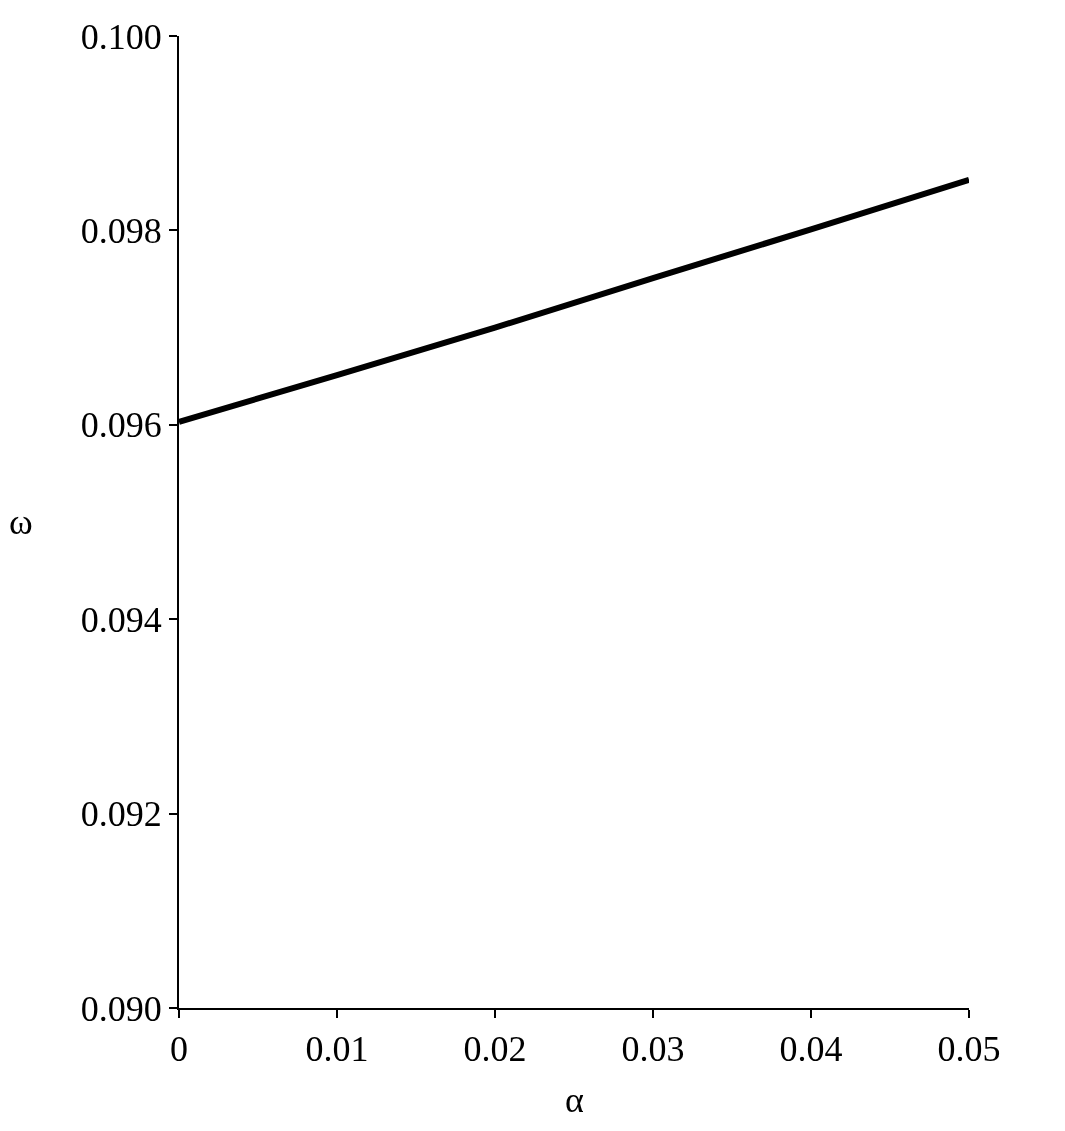 This screenshot has height=1131, width=1065. What do you see at coordinates (179, 1049) in the screenshot?
I see `x-tick-label: 0` at bounding box center [179, 1049].